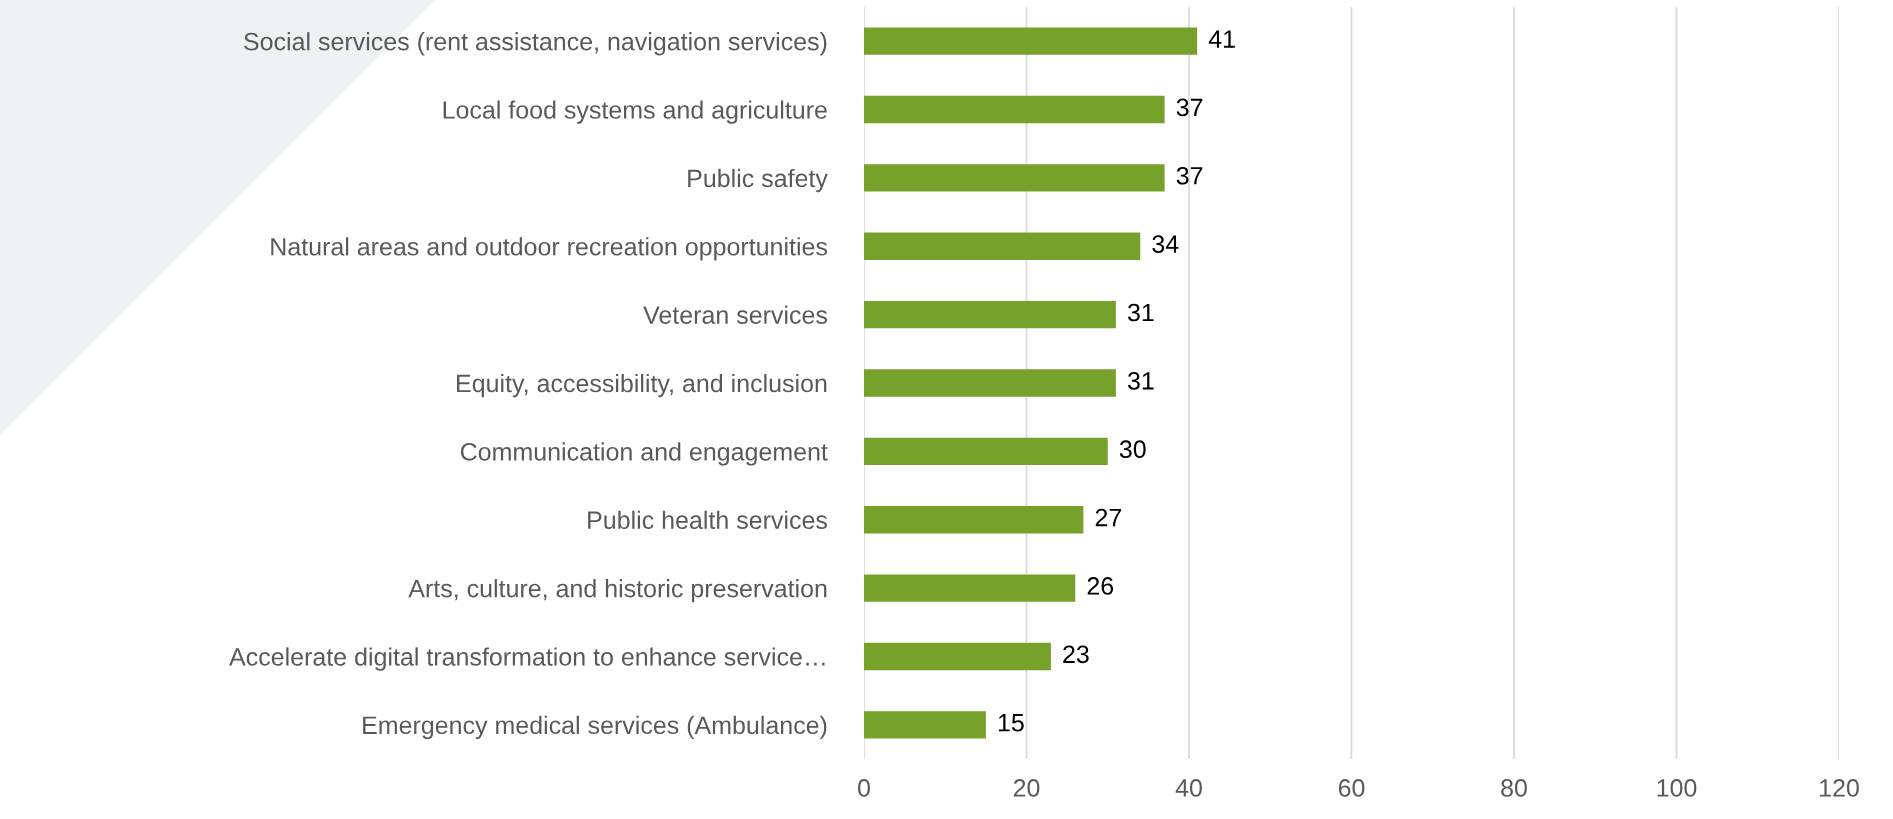 This screenshot has height=819, width=1893. Describe the element at coordinates (1188, 788) in the screenshot. I see `x-tick-label: 40` at that location.